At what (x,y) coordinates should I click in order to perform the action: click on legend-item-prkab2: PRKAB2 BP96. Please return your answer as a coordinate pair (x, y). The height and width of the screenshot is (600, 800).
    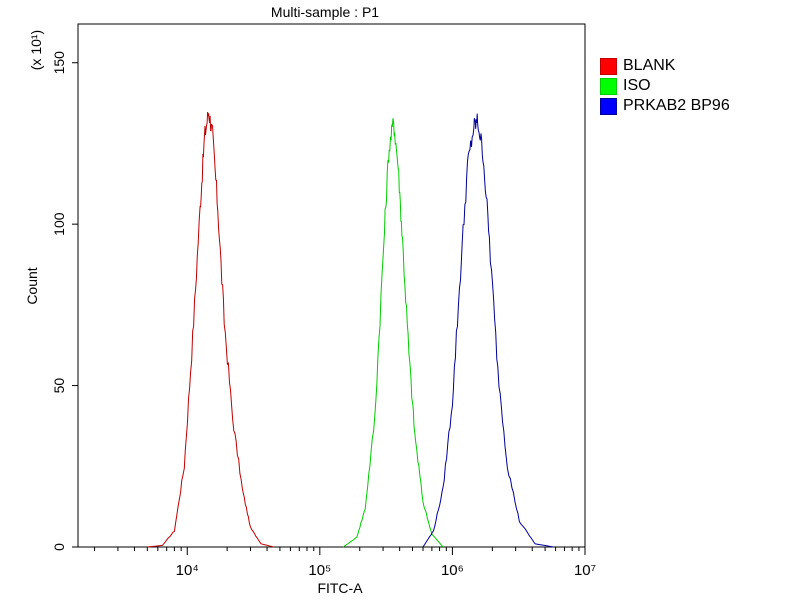
    Looking at the image, I should click on (665, 106).